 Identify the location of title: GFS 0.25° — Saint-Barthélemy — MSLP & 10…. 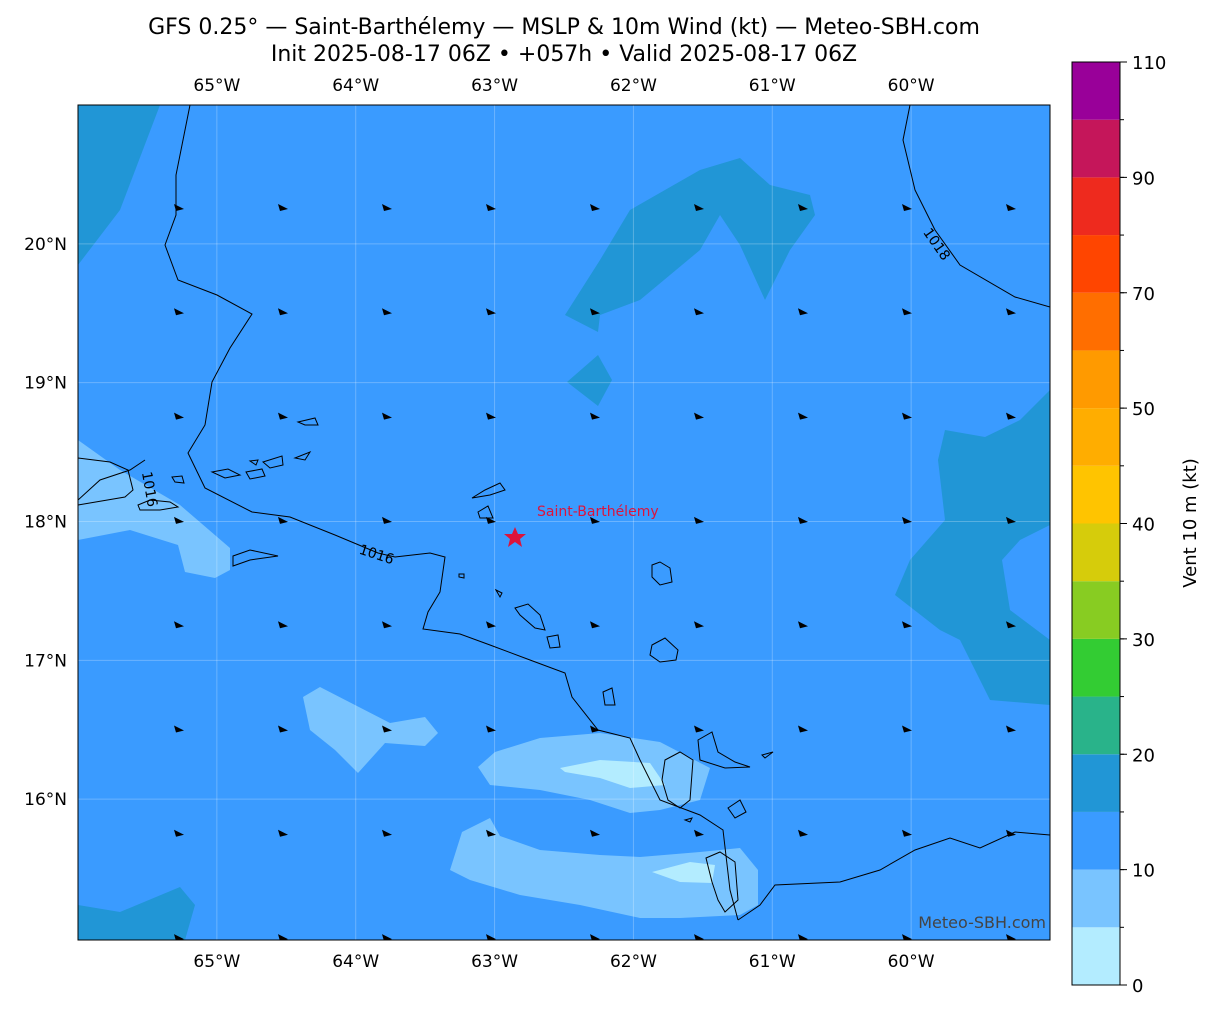
(564, 27).